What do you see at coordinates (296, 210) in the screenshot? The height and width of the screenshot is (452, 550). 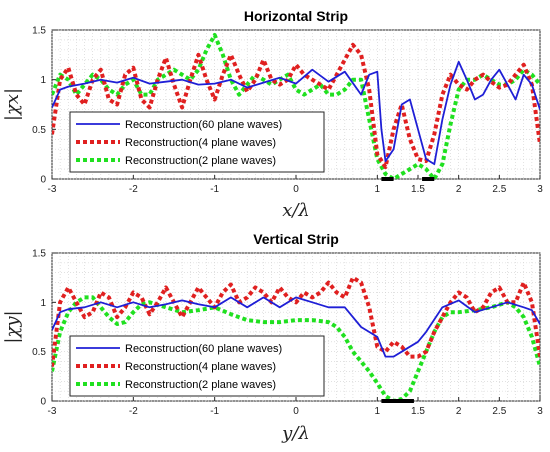 I see `x-axis-label: x/λ` at bounding box center [296, 210].